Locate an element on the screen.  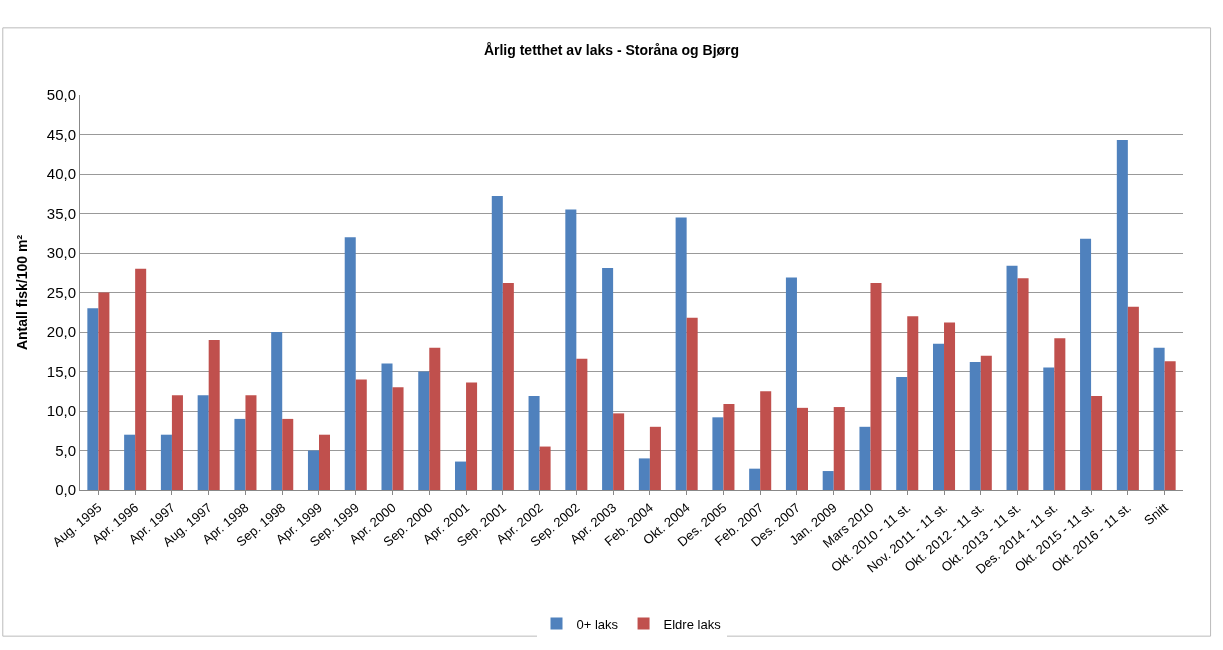
legend-label: 0+ laks is located at coordinates (597, 624).